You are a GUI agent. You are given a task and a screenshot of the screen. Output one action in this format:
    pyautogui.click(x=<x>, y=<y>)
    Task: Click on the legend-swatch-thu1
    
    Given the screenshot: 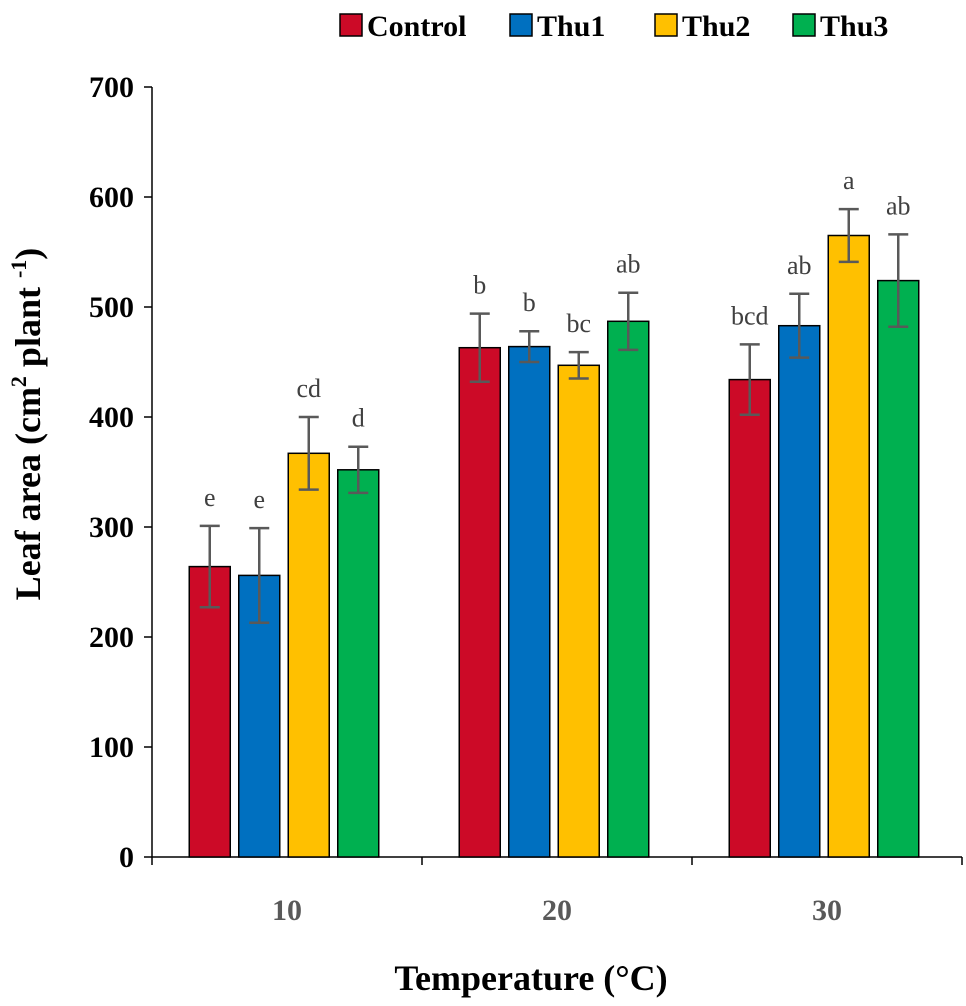 What is the action you would take?
    pyautogui.click(x=521, y=25)
    